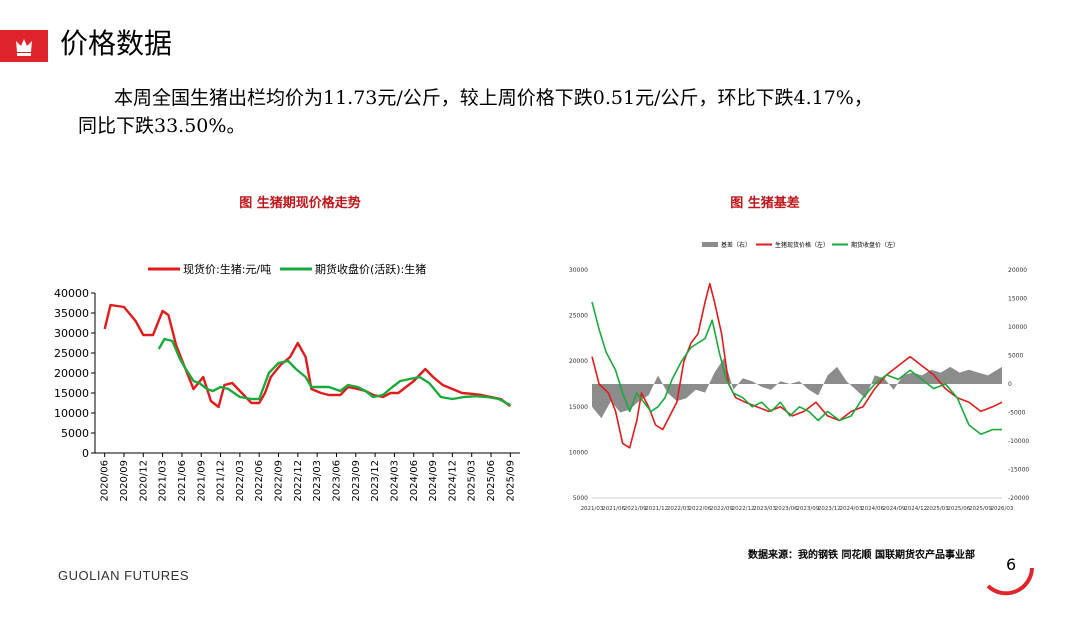 This screenshot has height=627, width=1080. Describe the element at coordinates (375, 481) in the screenshot. I see `chart1-x-tick-label: 2023/12` at that location.